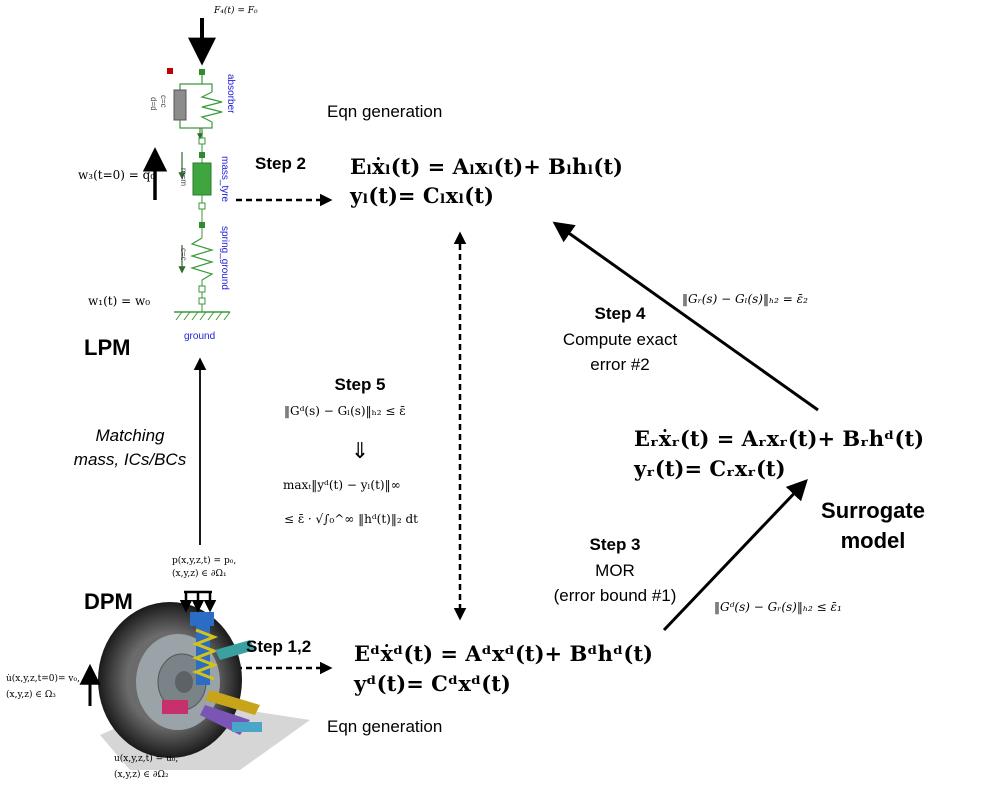 Image resolution: width=1005 pixels, height=787 pixels. What do you see at coordinates (108, 601) in the screenshot?
I see `dpm-label: DPM` at bounding box center [108, 601].